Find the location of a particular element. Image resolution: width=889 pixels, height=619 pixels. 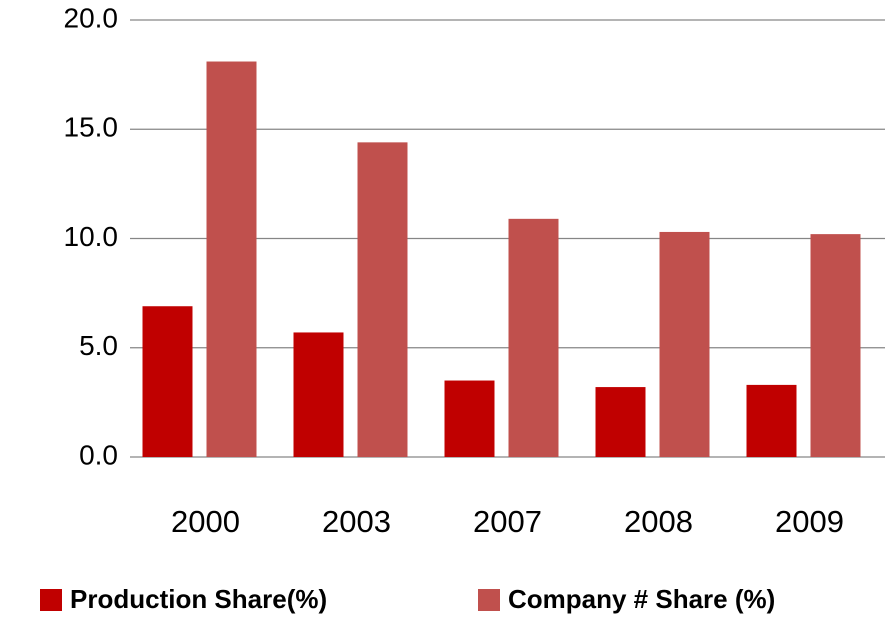

legend-label: Company # Share (%) is located at coordinates (641, 599).